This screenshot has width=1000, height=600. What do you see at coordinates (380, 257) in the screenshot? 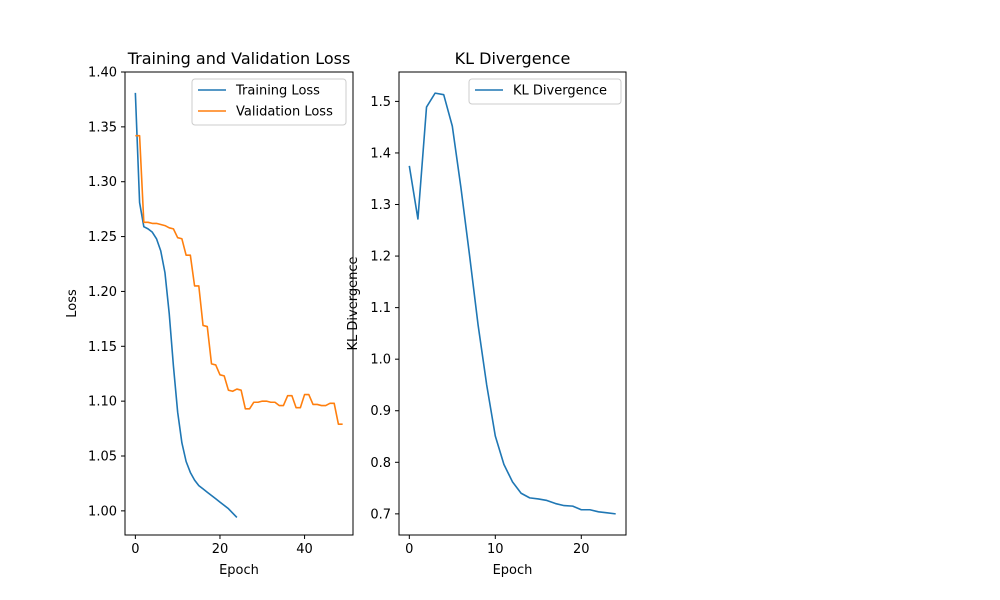
I see `y-tick-label: 1.2` at bounding box center [380, 257].